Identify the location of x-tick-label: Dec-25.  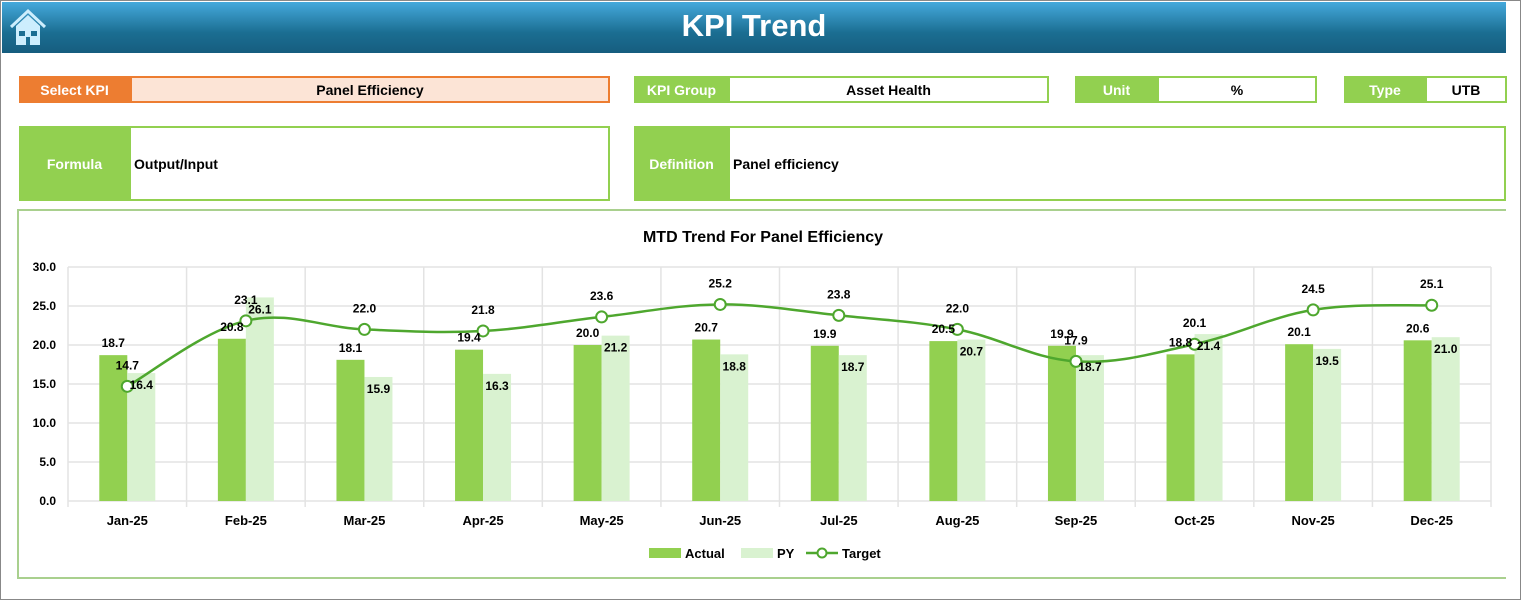
(1431, 520).